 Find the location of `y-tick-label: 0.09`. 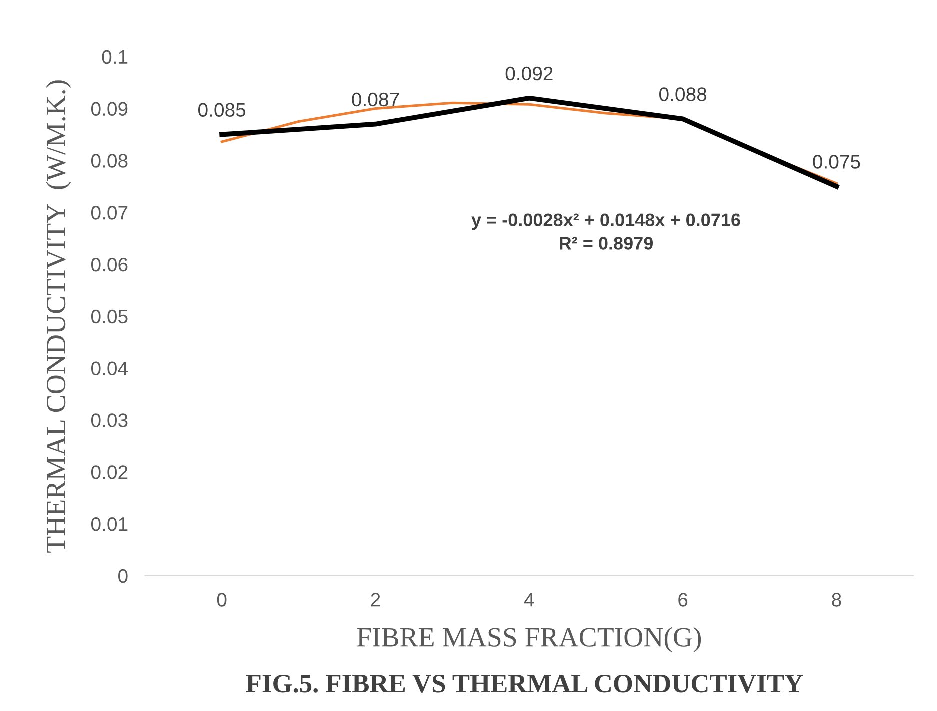

y-tick-label: 0.09 is located at coordinates (109, 109).